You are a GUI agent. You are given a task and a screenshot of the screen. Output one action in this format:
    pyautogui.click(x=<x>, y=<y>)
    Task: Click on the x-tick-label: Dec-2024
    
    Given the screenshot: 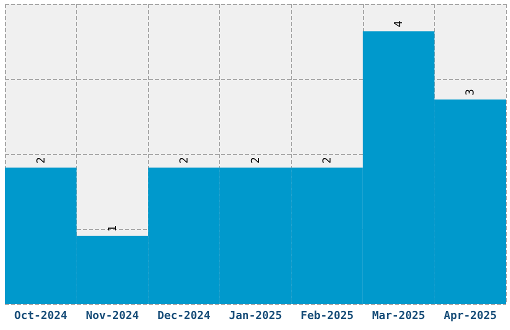 What is the action you would take?
    pyautogui.click(x=184, y=315)
    